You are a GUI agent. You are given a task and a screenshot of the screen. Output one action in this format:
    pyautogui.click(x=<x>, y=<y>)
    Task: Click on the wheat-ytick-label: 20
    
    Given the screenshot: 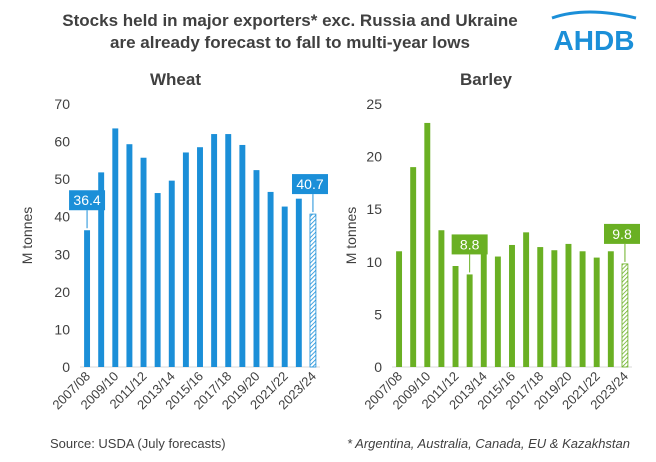 What is the action you would take?
    pyautogui.click(x=62, y=292)
    